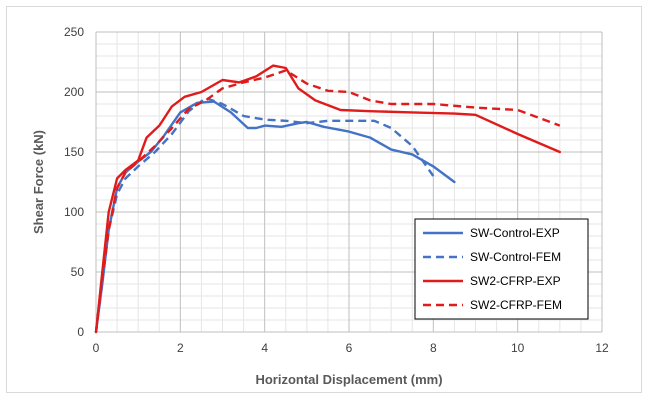 The width and height of the screenshot is (650, 401). What do you see at coordinates (78, 272) in the screenshot?
I see `y-tick-label: 50` at bounding box center [78, 272].